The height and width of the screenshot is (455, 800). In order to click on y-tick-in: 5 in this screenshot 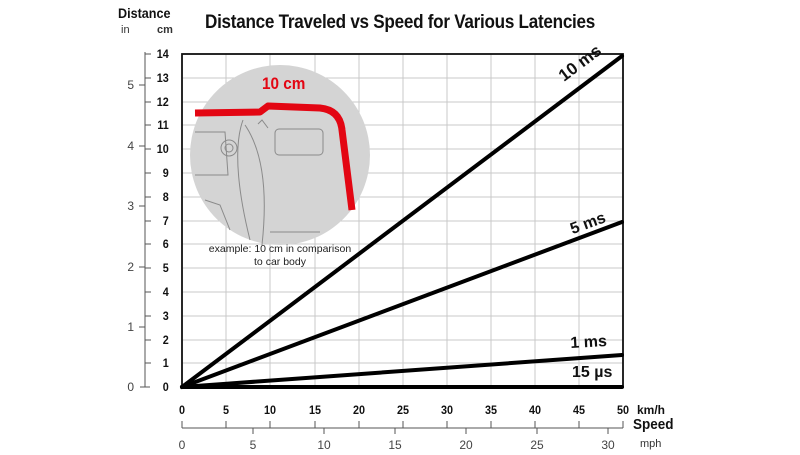, I will do `click(130, 85)`.